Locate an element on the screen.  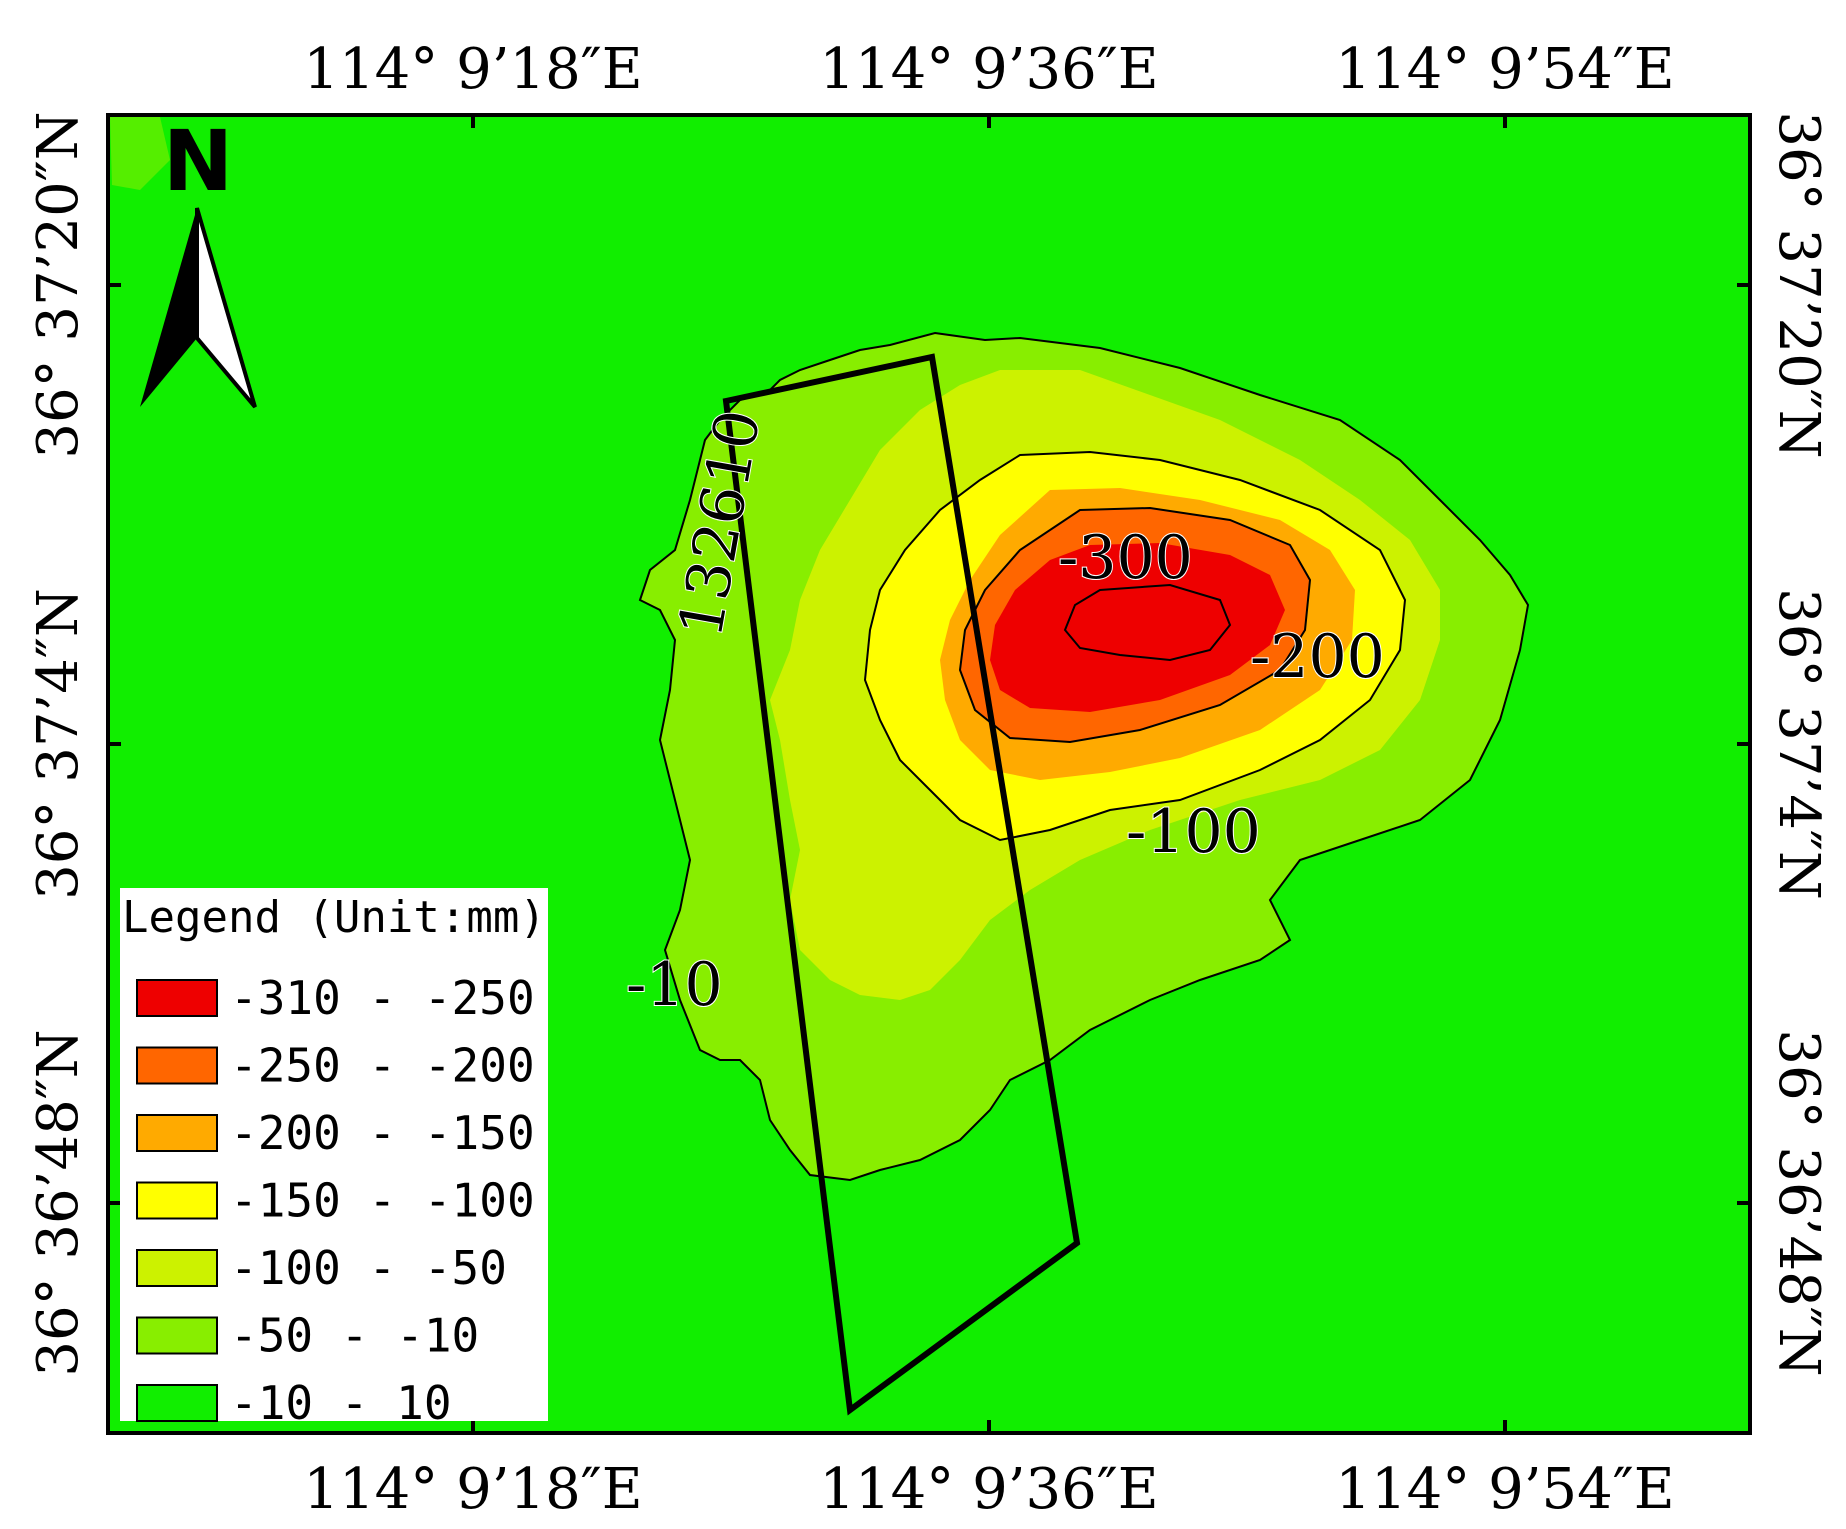
coord-top-3: 114° 9’54″E is located at coordinates (1504, 69).